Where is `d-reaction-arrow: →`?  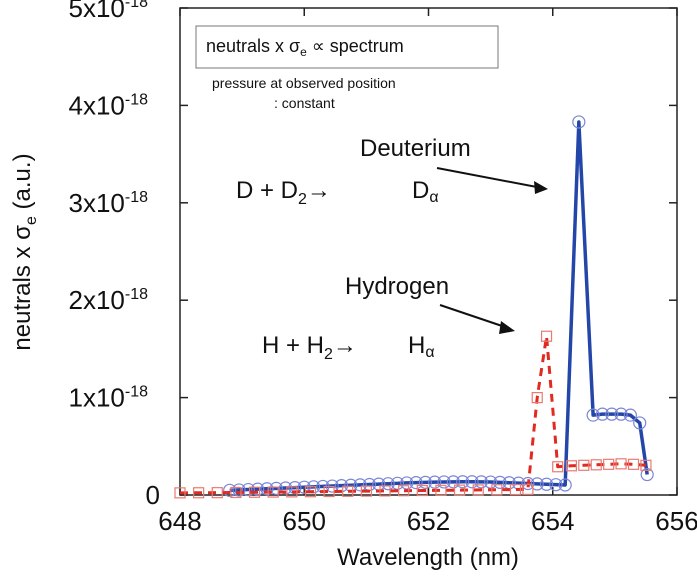
d-reaction-arrow: → is located at coordinates (319, 190).